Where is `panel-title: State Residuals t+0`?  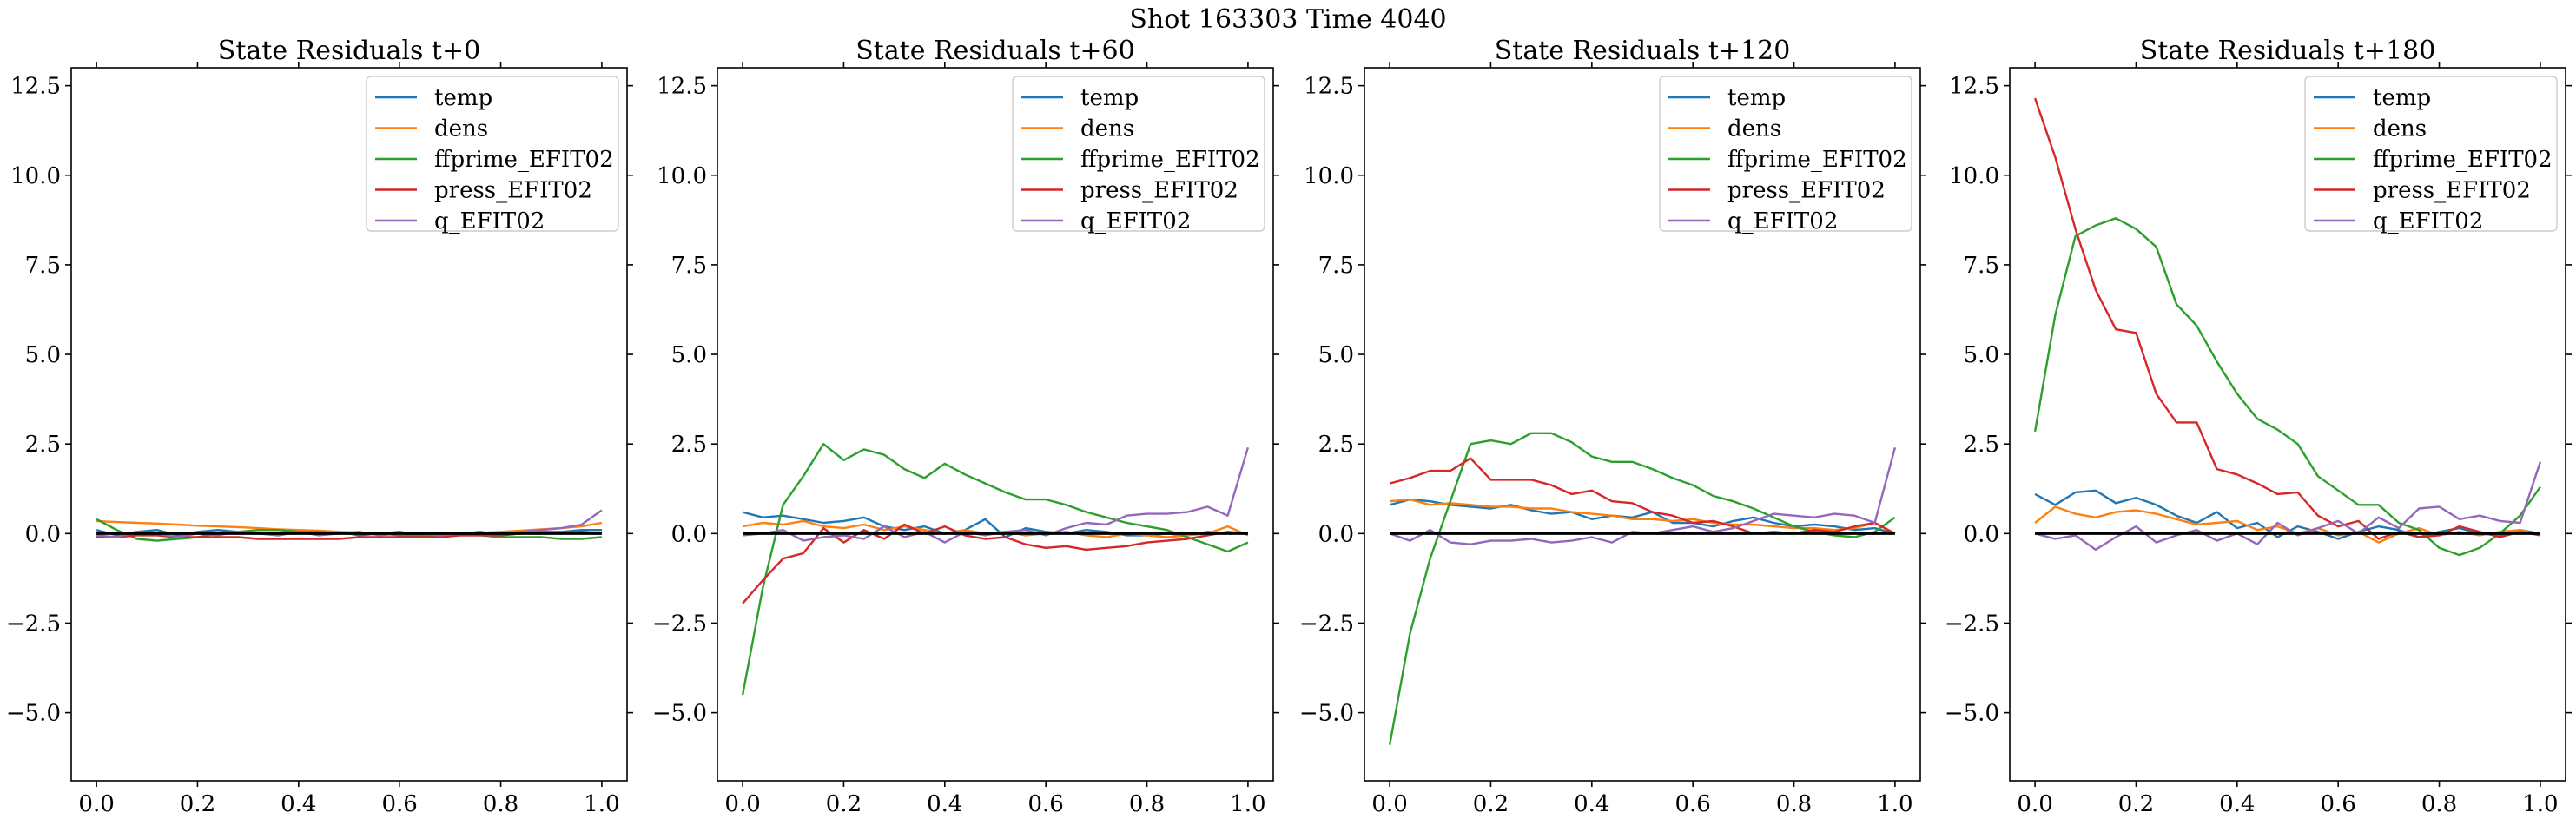
panel-title: State Residuals t+0 is located at coordinates (349, 51).